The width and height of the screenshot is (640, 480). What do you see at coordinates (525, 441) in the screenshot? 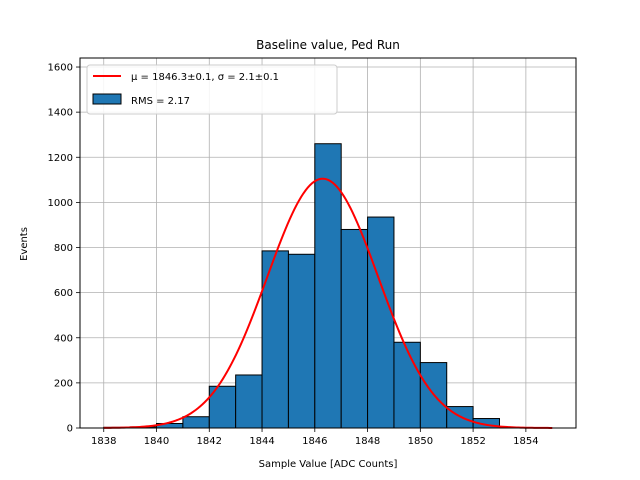
I see `x-tick-label: 1854` at bounding box center [525, 441].